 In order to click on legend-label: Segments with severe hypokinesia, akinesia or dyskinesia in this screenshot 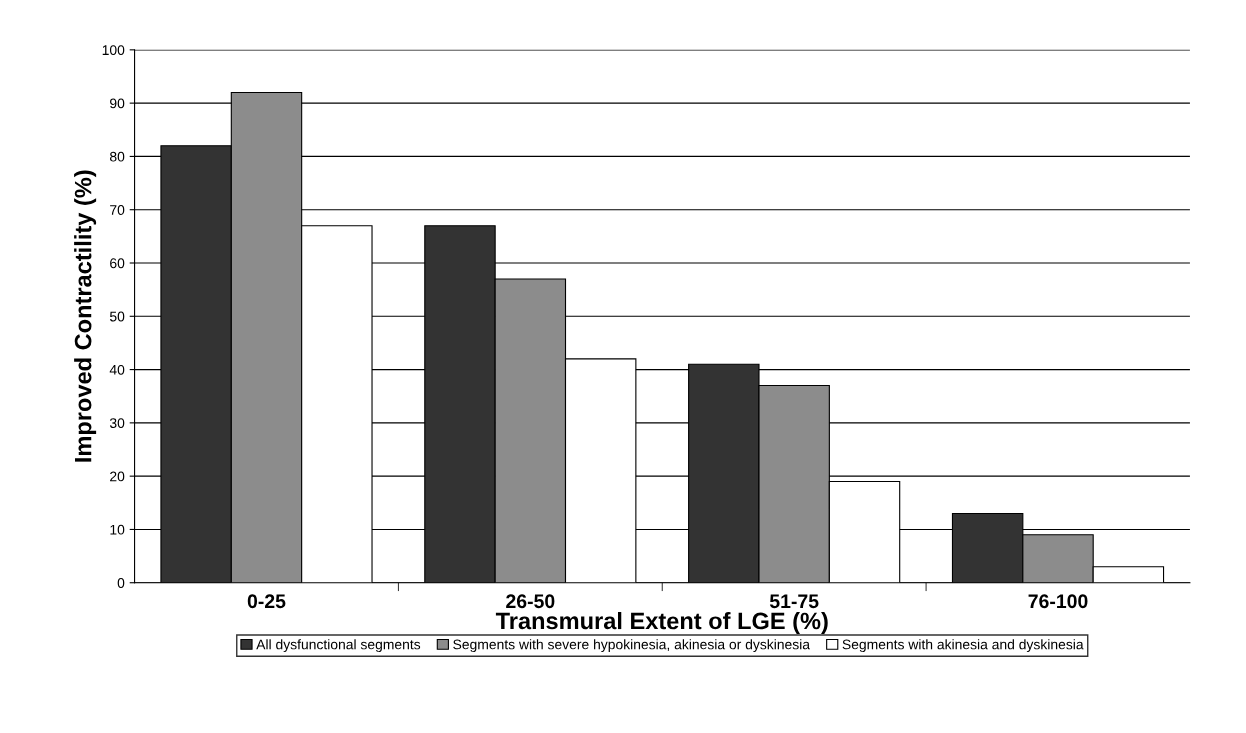, I will do `click(632, 646)`.